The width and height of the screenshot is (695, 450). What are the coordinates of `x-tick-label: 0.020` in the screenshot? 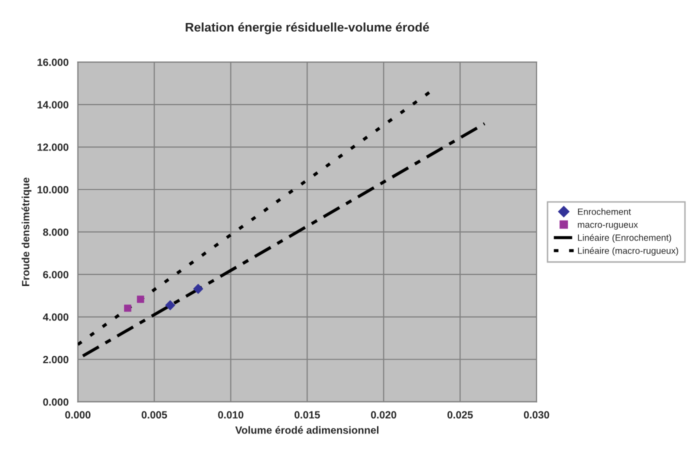 It's located at (383, 415).